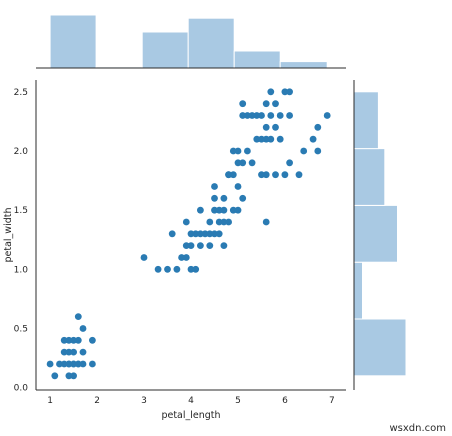 The width and height of the screenshot is (452, 436). What do you see at coordinates (50, 401) in the screenshot?
I see `x-tick-label: 1` at bounding box center [50, 401].